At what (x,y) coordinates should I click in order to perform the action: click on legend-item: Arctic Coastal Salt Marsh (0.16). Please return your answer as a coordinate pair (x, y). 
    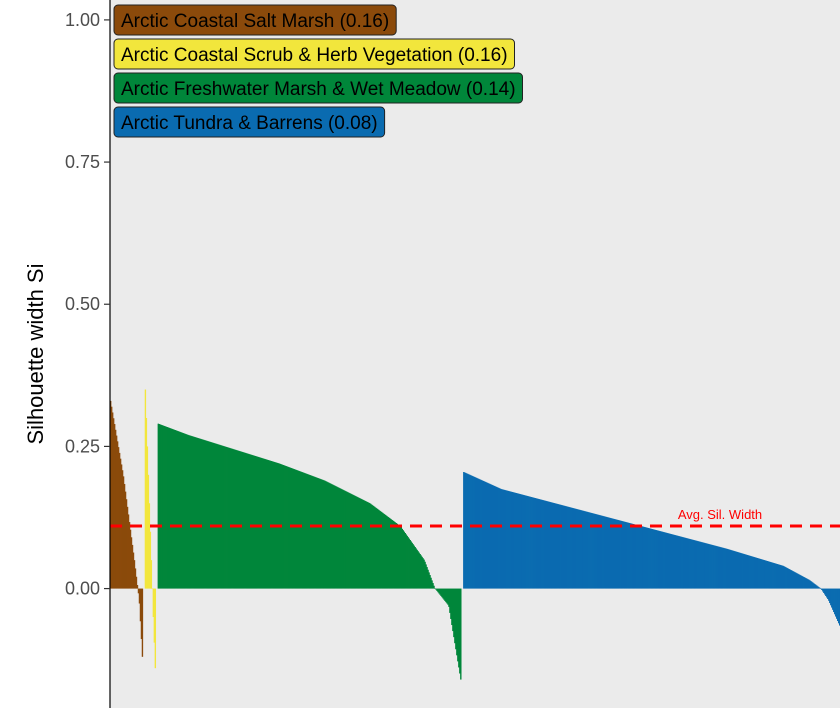
    Looking at the image, I should click on (255, 20).